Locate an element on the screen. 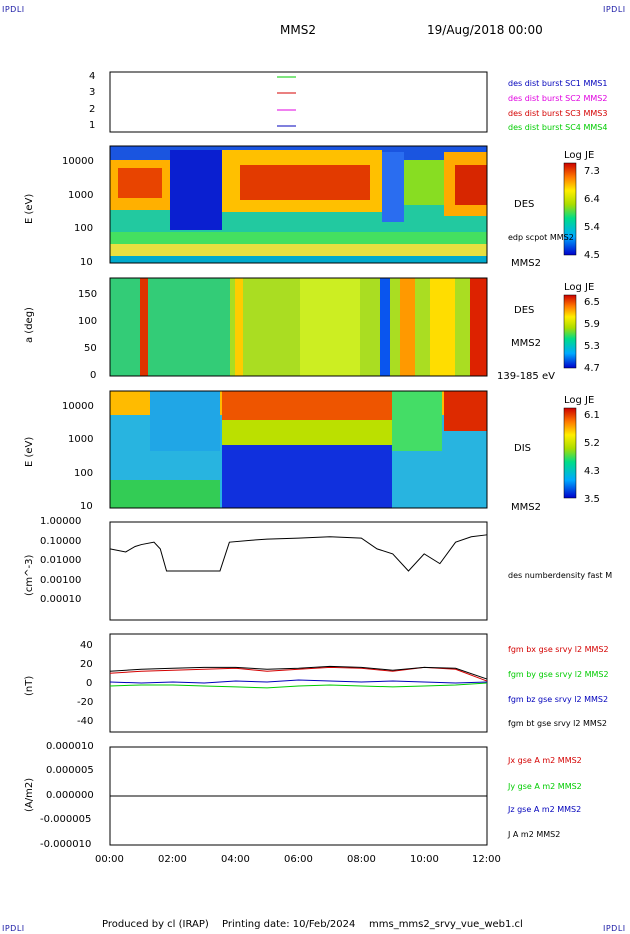  corner-label-top-right: IPDLI is located at coordinates (614, 9).